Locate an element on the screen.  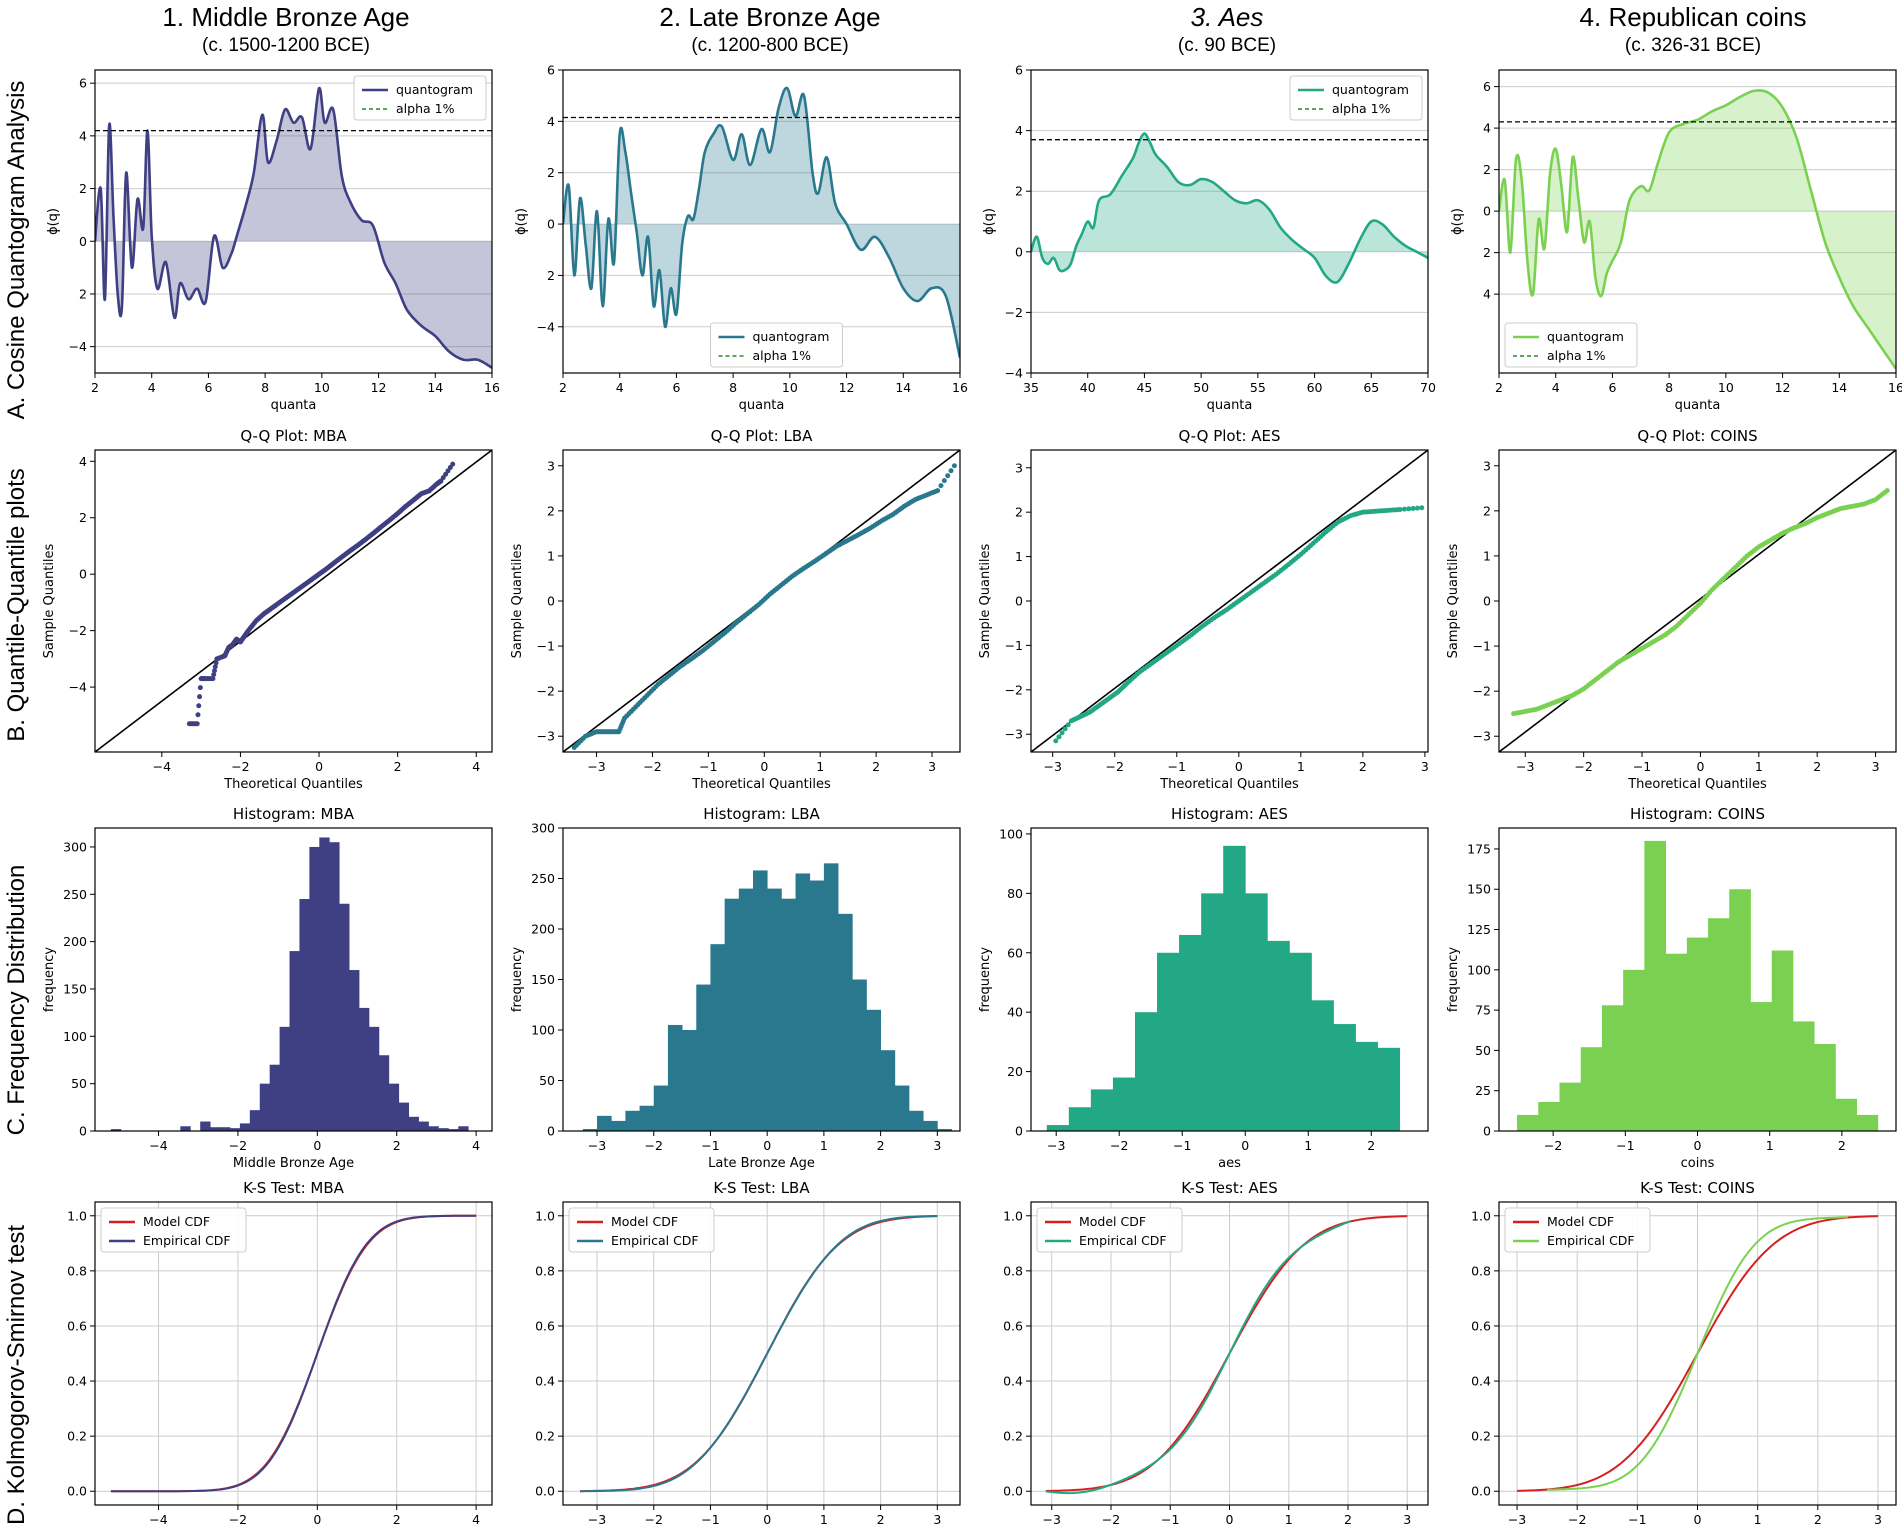
x-axis-label: Theoretical Quantiles is located at coordinates (1697, 784).